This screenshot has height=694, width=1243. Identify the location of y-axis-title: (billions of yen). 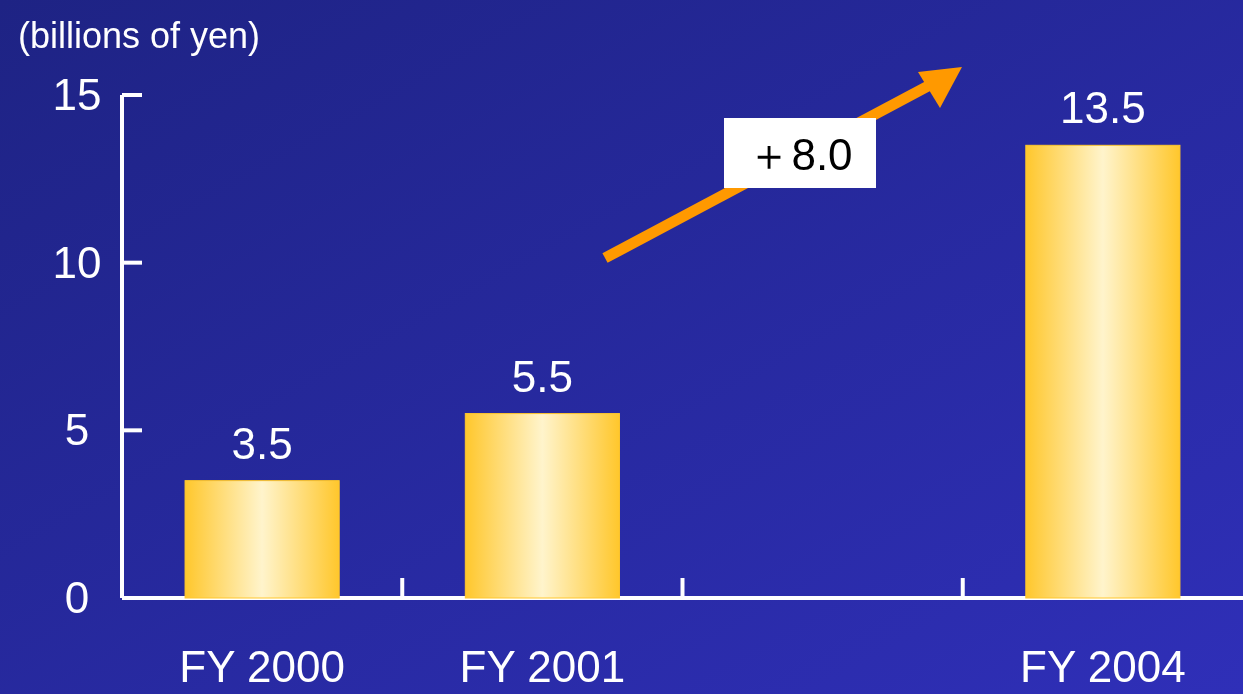
(139, 35).